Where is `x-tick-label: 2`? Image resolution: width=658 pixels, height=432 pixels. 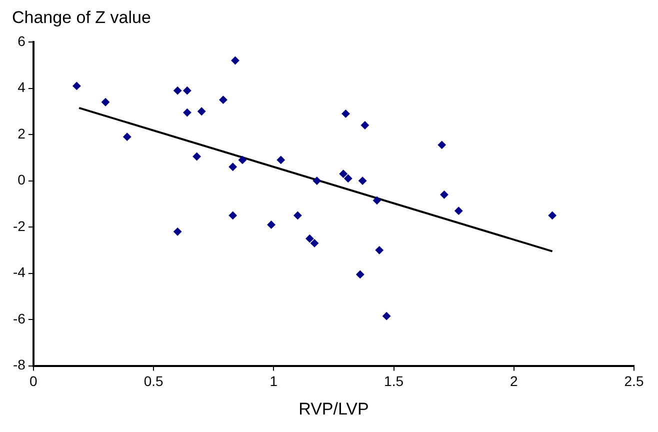 x-tick-label: 2 is located at coordinates (514, 381).